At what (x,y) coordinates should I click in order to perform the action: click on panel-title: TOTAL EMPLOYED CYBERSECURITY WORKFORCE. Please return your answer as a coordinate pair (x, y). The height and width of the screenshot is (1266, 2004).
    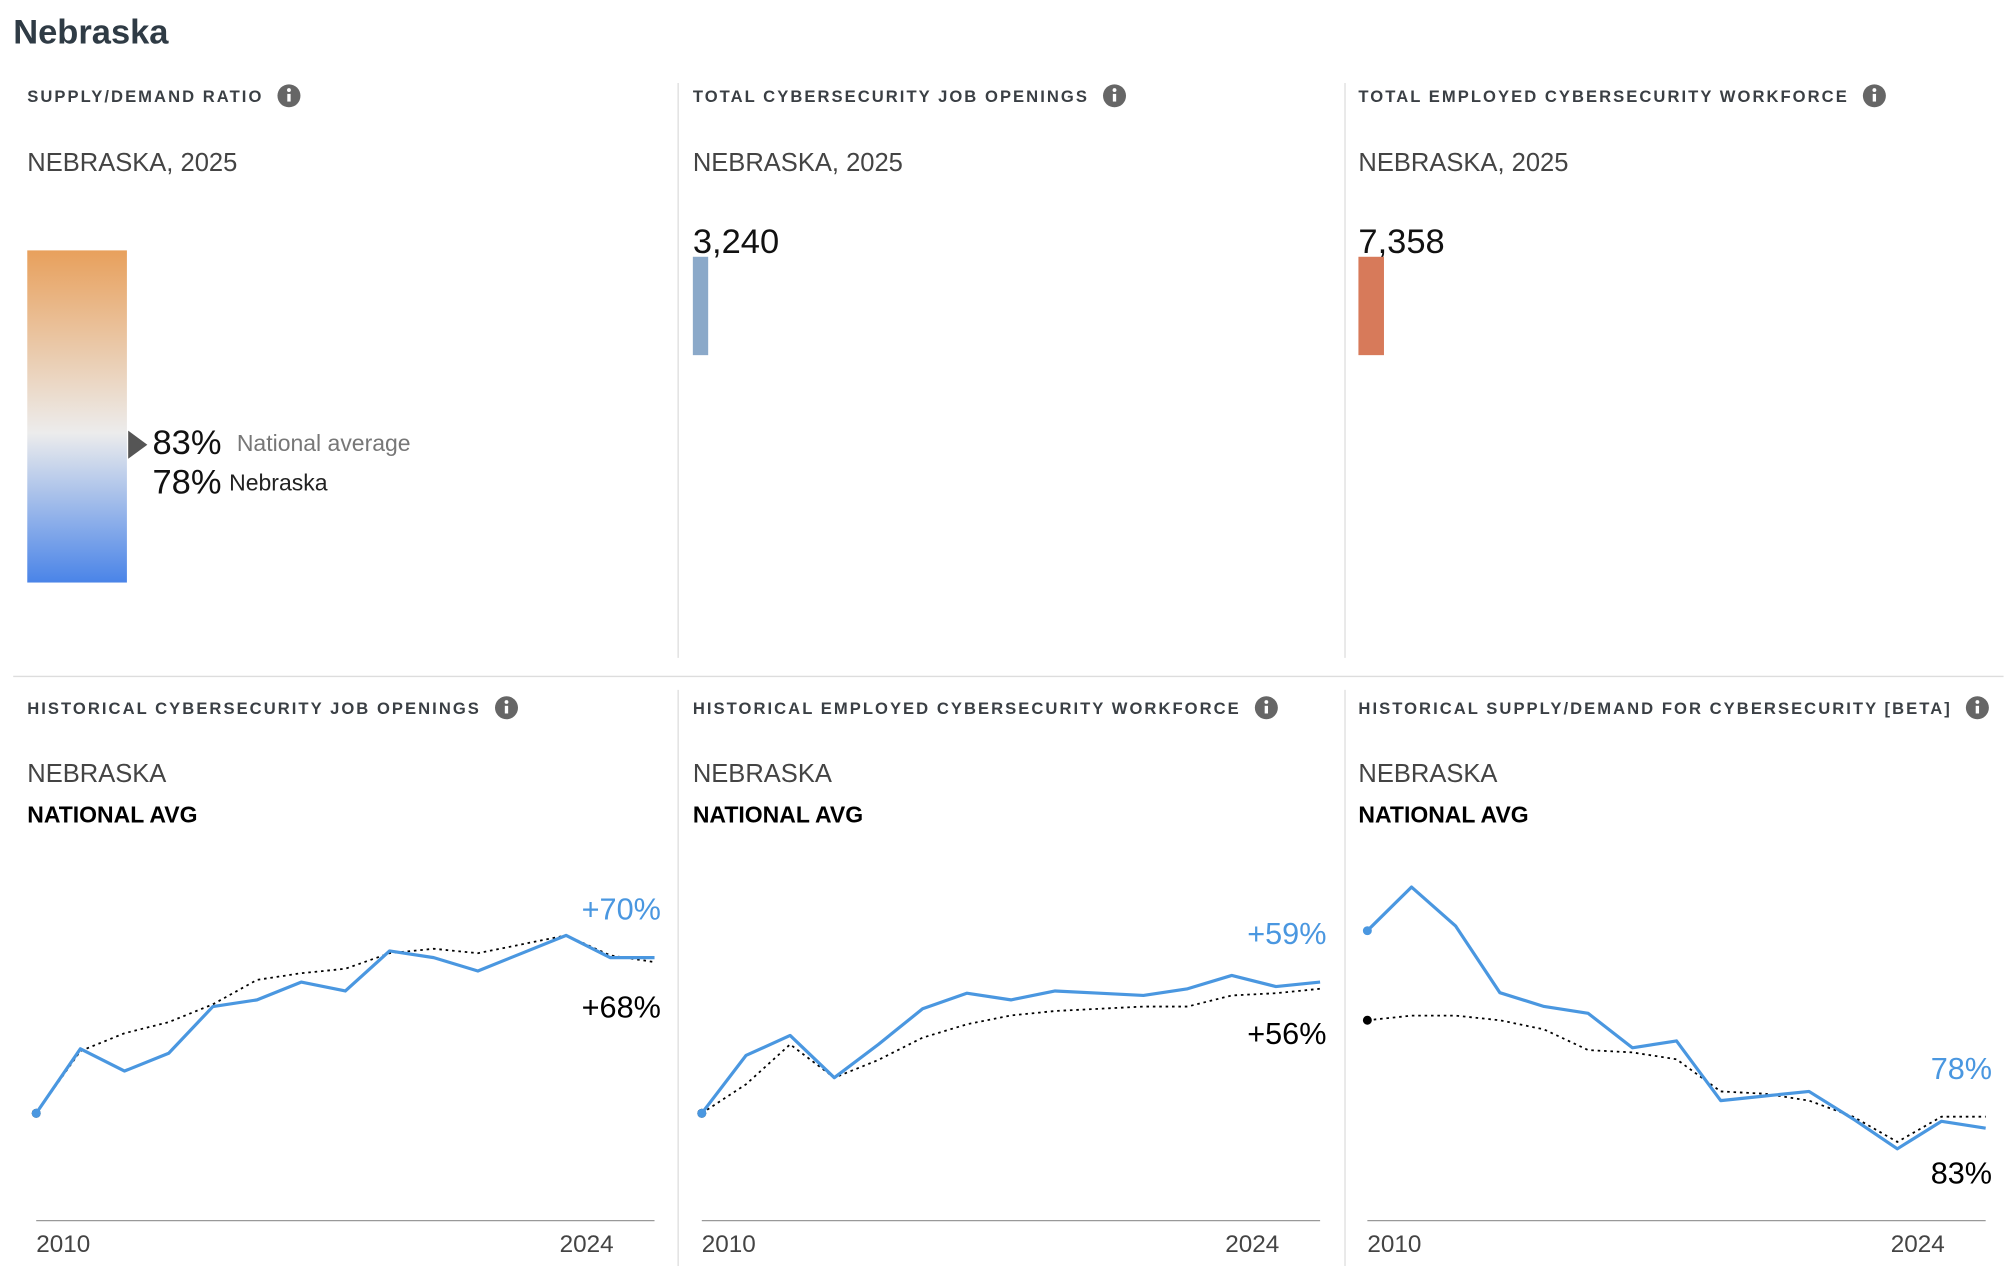
    Looking at the image, I should click on (1603, 96).